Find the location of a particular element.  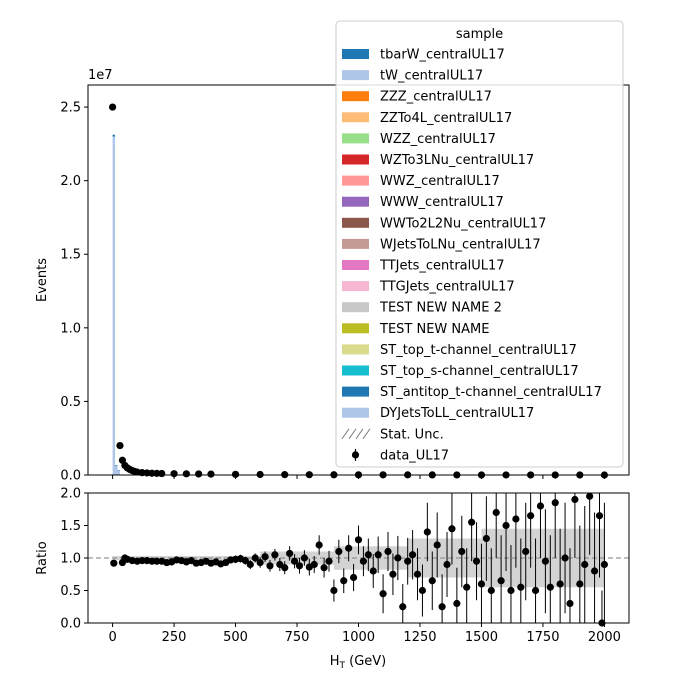

mc-bar-1-DYJetsToLL_centralUL17 is located at coordinates (116, 470).